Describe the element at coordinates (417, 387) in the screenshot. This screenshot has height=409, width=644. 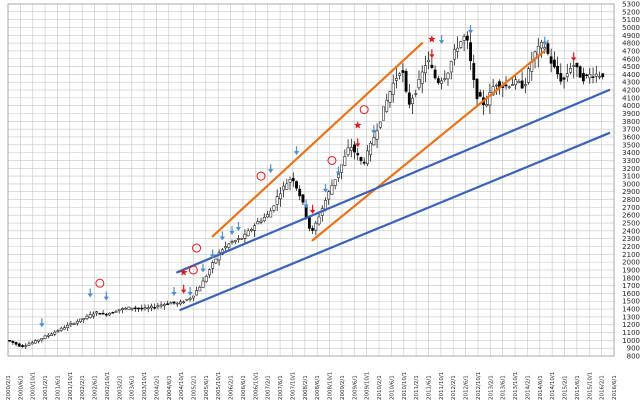
I see `x-tick-label-33: 2011/2/1` at that location.